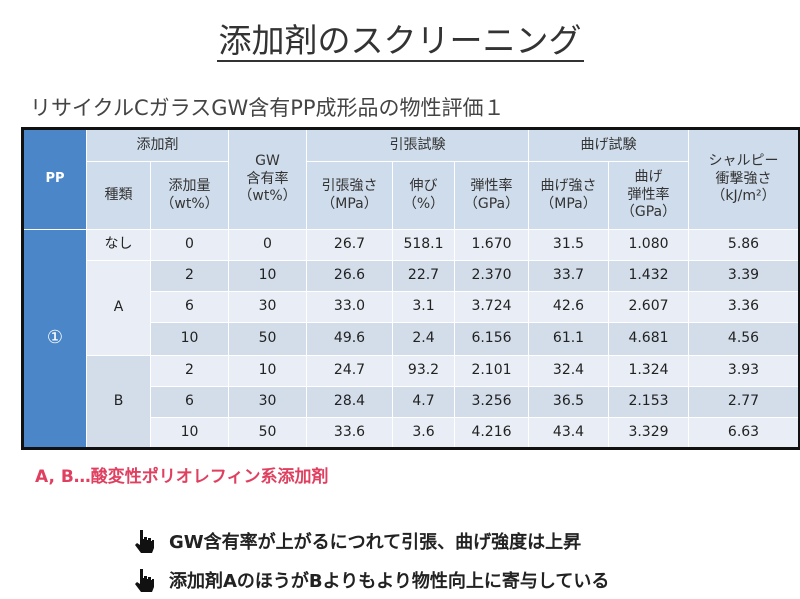 The image size is (800, 599). I want to click on bending-strength-cell: 43.4, so click(568, 433).